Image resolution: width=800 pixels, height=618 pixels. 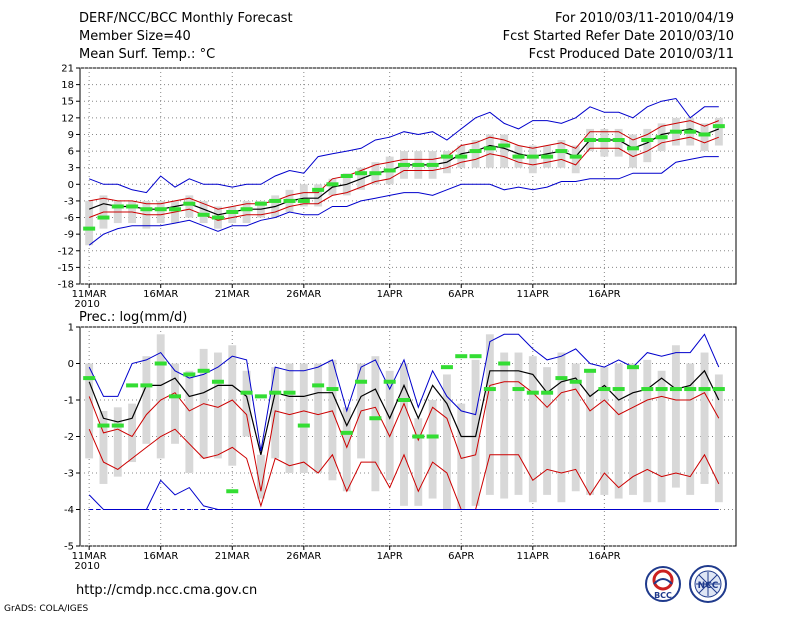 I want to click on prec-y-tick-label: 0, so click(x=71, y=364).